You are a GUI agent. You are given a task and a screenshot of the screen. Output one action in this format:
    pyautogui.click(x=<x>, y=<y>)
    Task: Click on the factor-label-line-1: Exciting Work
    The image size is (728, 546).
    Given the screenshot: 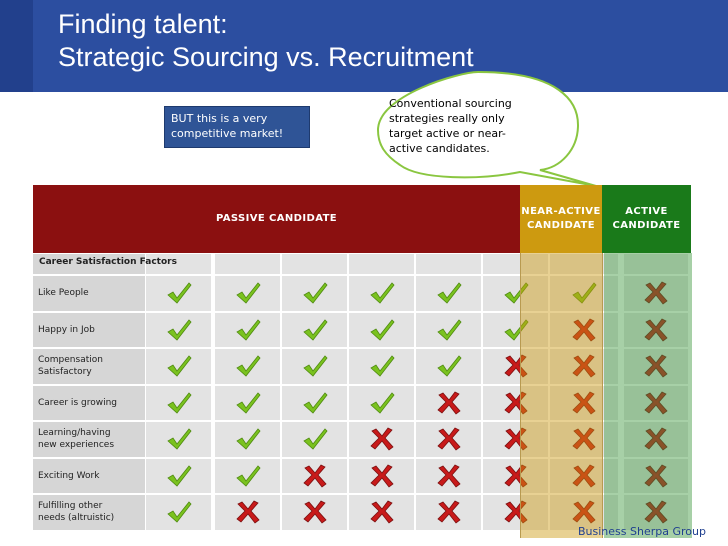 What is the action you would take?
    pyautogui.click(x=69, y=475)
    